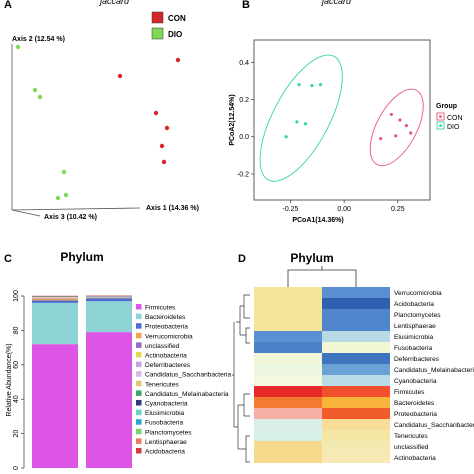 This screenshot has width=474, height=474. What do you see at coordinates (162, 384) in the screenshot?
I see `legend-label: Tenericutes` at bounding box center [162, 384].